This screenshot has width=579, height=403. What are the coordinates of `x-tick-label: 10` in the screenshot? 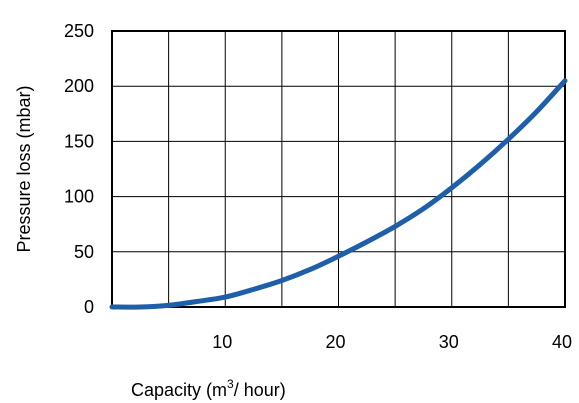 It's located at (222, 342).